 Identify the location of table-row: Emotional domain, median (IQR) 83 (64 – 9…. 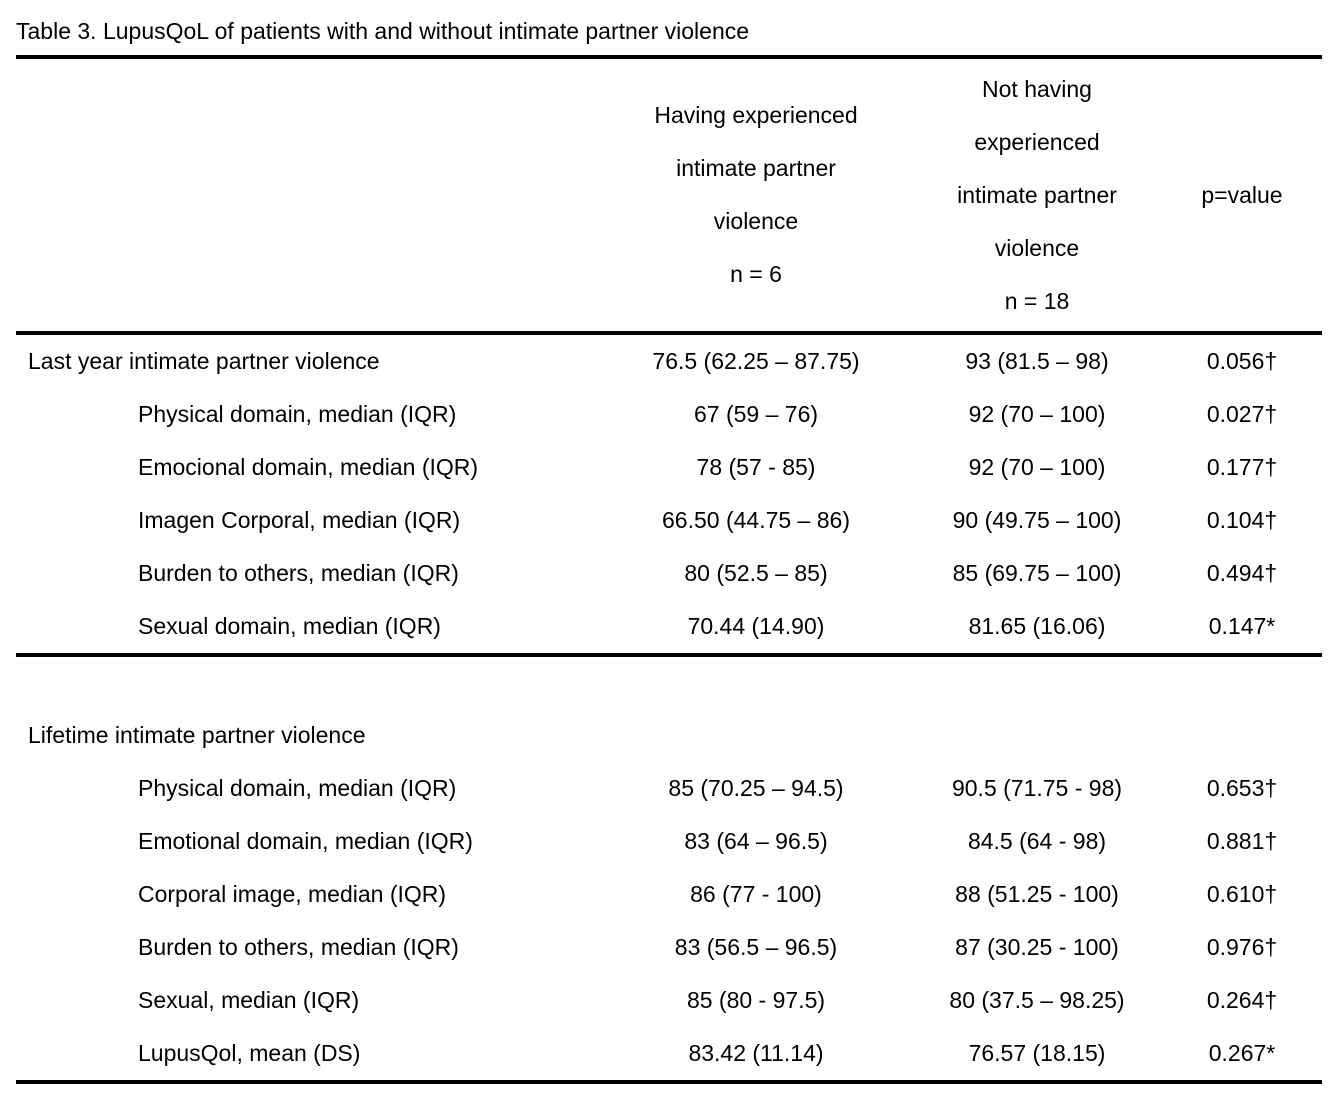
(669, 841).